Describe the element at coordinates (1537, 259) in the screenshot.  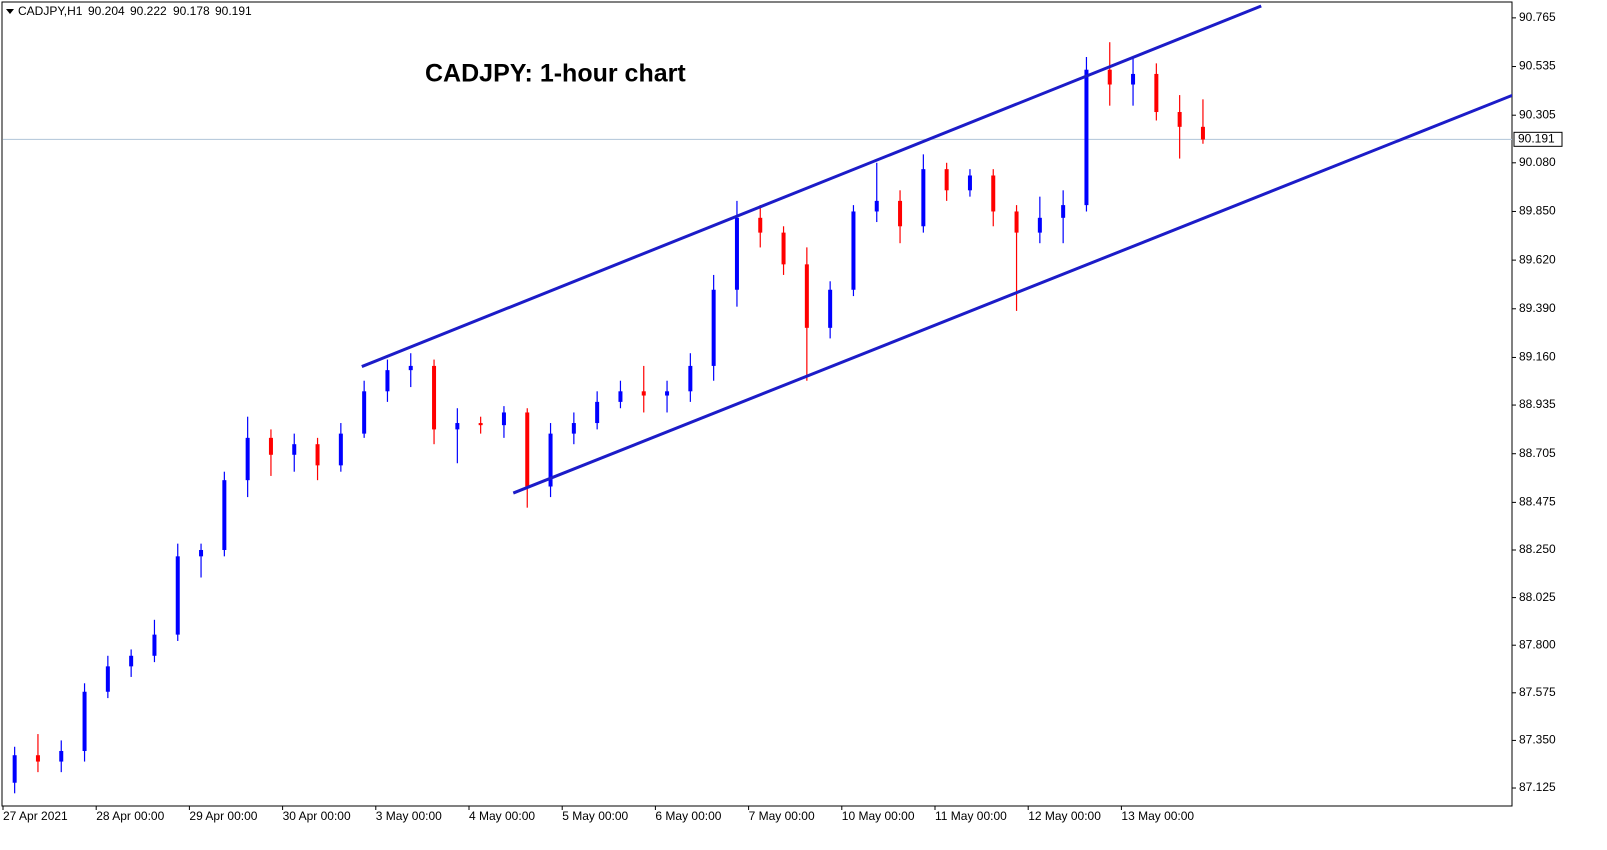
I see `y-tick-label: 89.620` at that location.